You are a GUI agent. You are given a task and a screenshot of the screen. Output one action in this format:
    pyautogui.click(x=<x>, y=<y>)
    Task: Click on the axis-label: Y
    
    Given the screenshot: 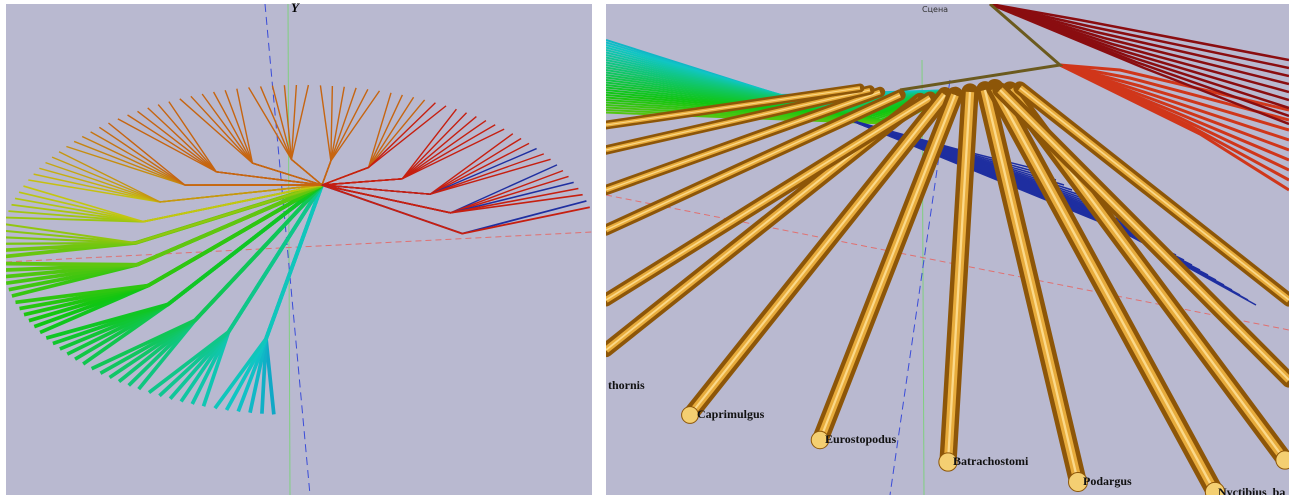 What is the action you would take?
    pyautogui.click(x=295, y=7)
    